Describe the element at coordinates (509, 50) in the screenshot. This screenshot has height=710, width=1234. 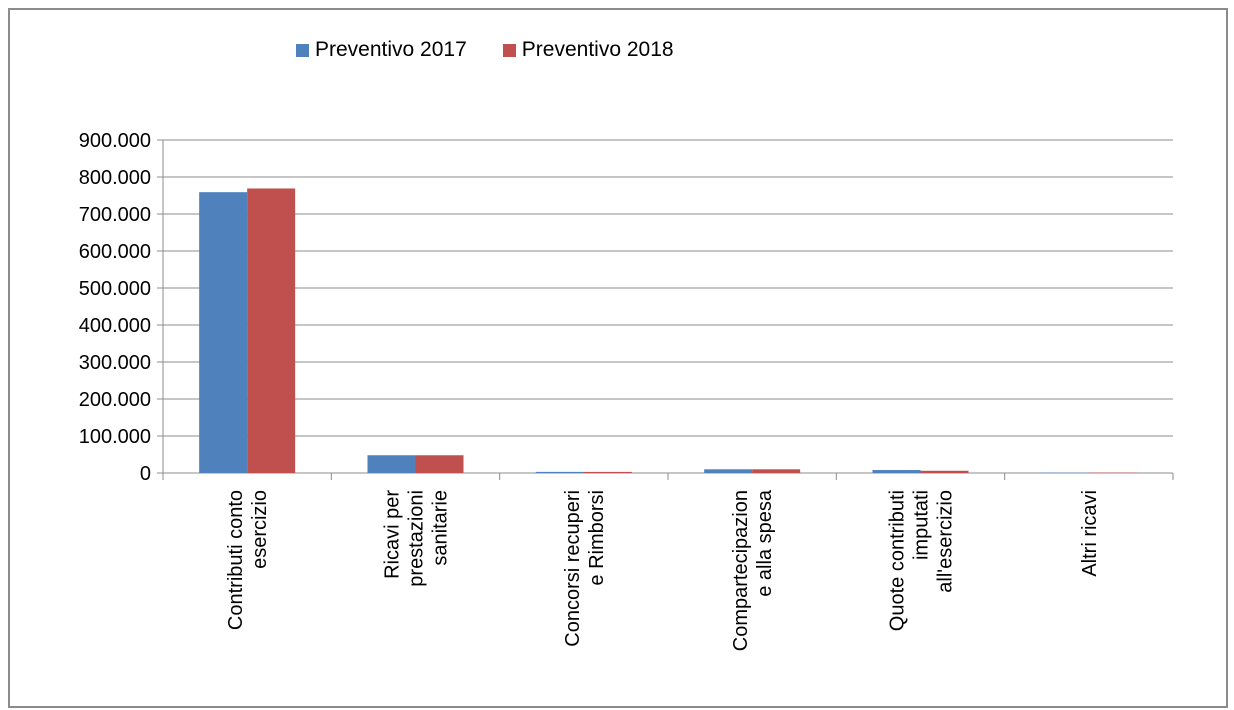
I see `legend-swatch-2018` at that location.